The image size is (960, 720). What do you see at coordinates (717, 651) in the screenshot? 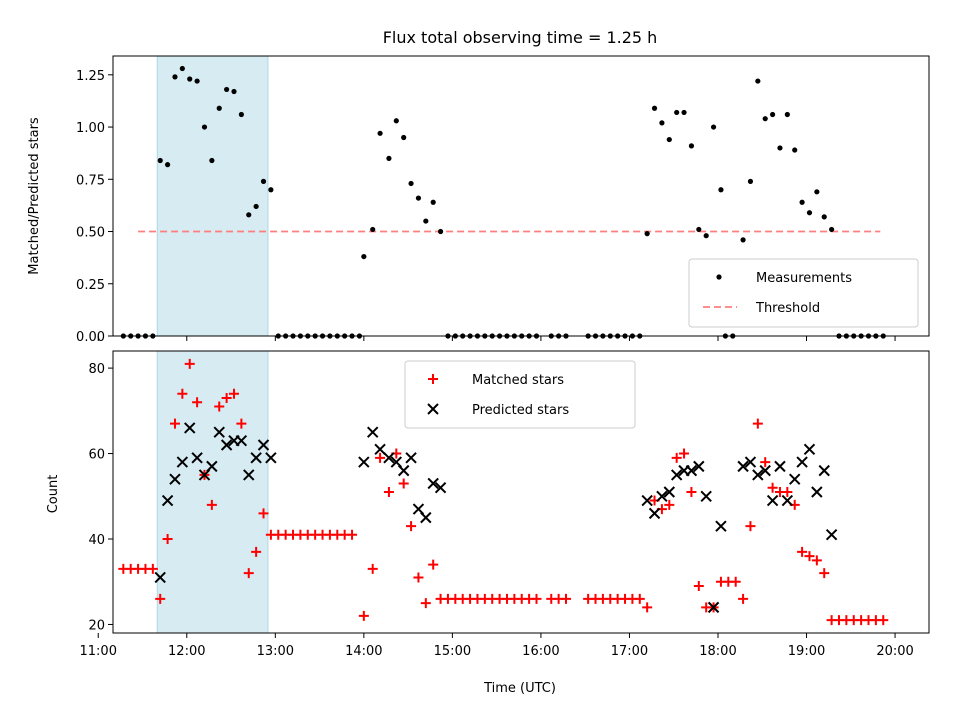
I see `x-tick-label: 18:00` at bounding box center [717, 651].